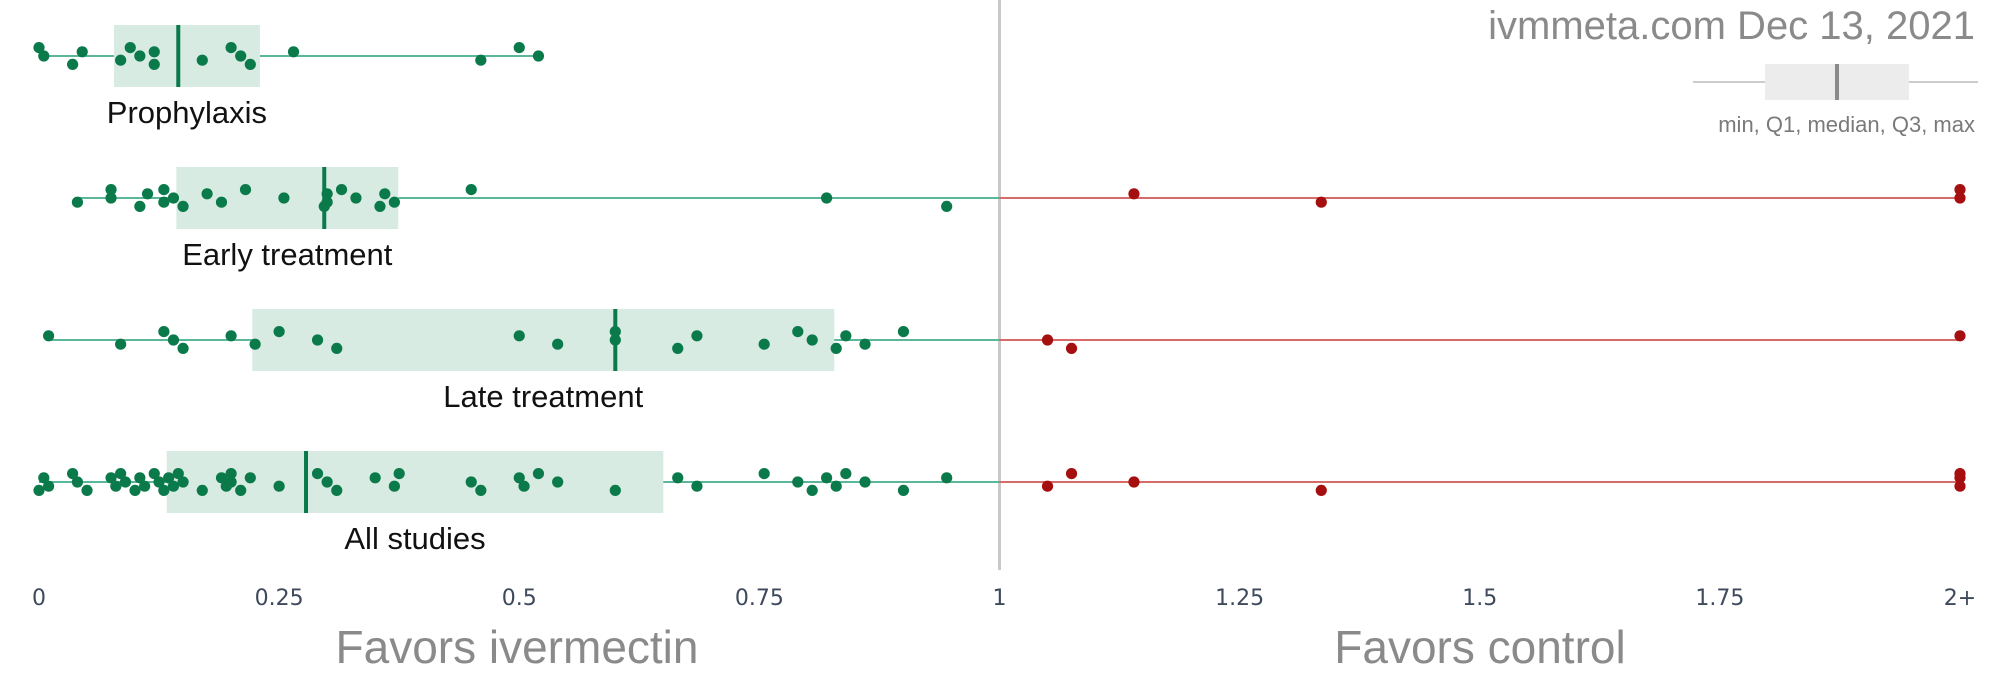  Describe the element at coordinates (1479, 598) in the screenshot. I see `x-tick-label: 1.5` at that location.